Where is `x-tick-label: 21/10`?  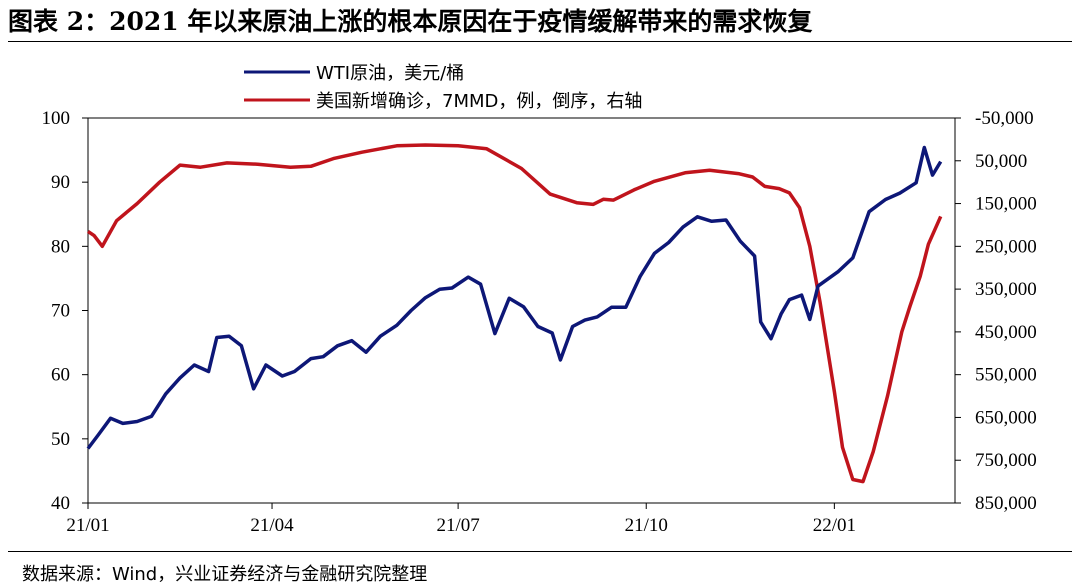 x-tick-label: 21/10 is located at coordinates (646, 525).